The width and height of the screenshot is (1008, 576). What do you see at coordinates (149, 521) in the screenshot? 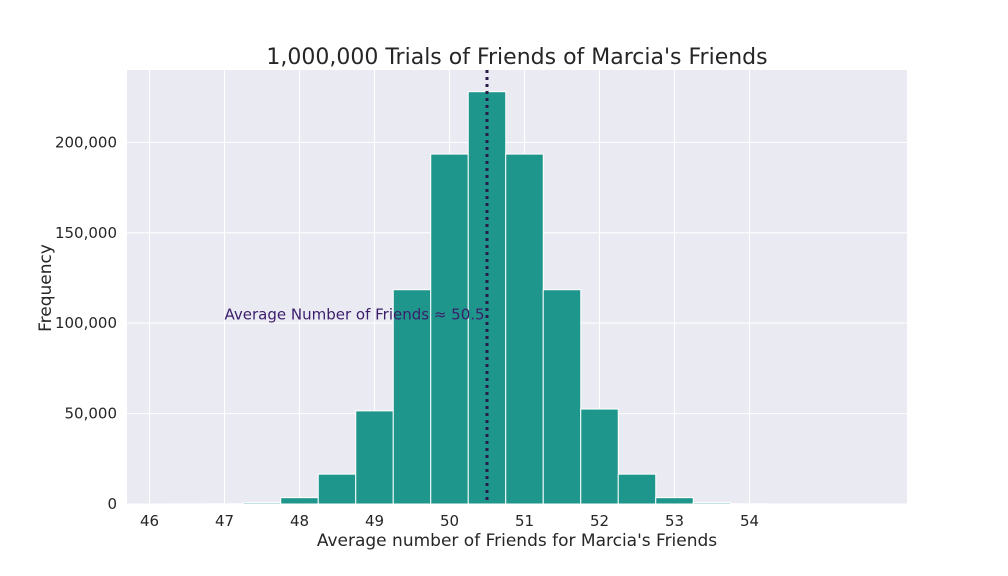
I see `x-tick-label: 46` at bounding box center [149, 521].